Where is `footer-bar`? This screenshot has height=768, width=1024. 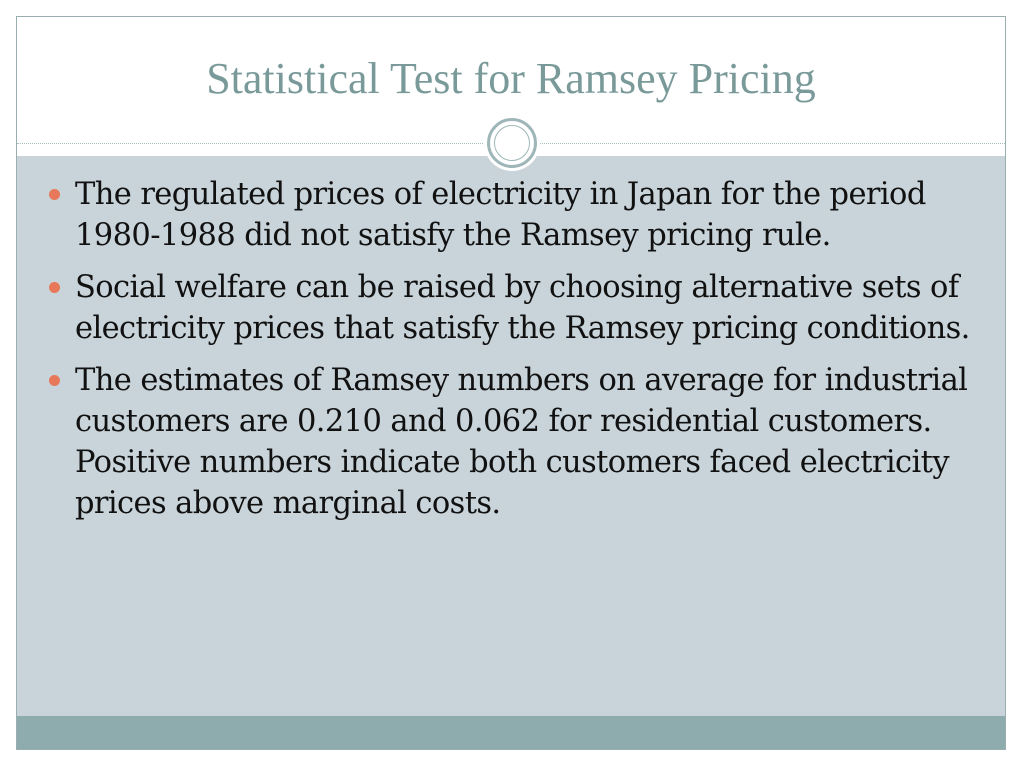
footer-bar is located at coordinates (511, 732).